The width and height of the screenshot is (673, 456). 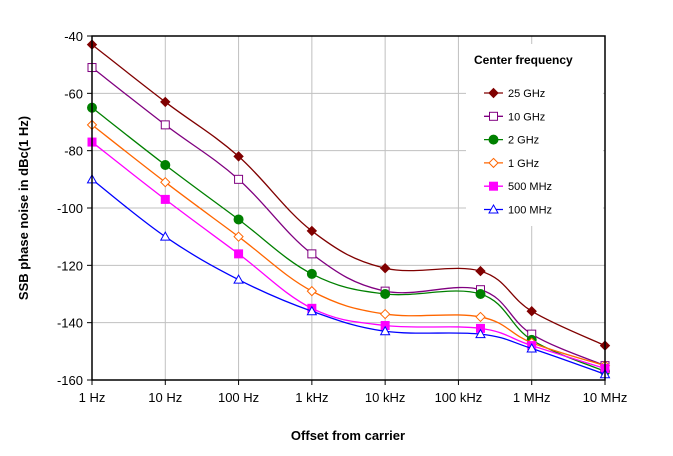 I want to click on x-tick-label: 100 Hz, so click(x=238, y=397).